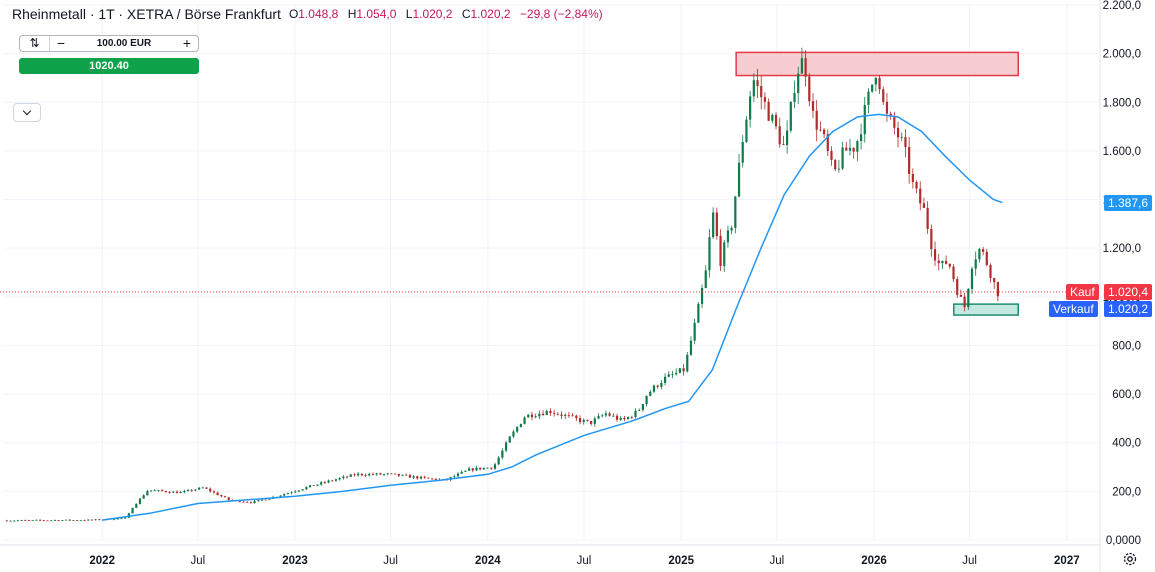 This screenshot has width=1155, height=572. Describe the element at coordinates (1082, 291) in the screenshot. I see `buy-price-label: Kauf` at that location.